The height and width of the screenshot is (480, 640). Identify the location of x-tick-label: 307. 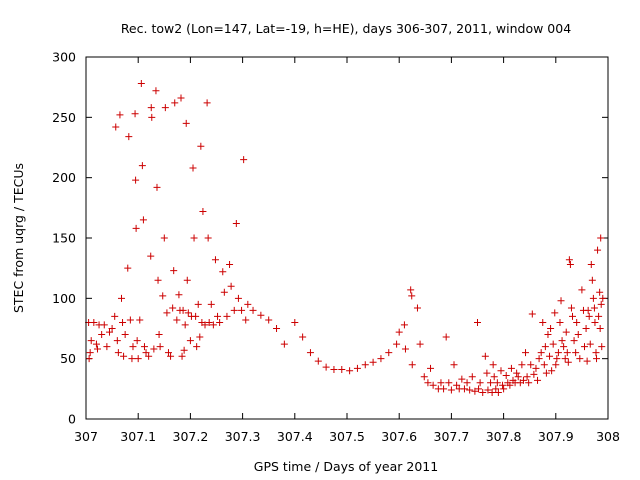
(86, 436).